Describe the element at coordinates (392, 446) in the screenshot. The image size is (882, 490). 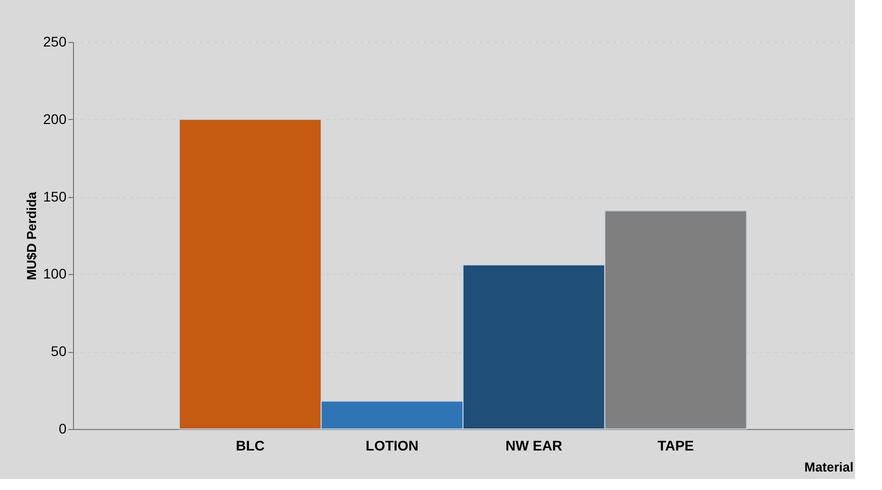
I see `x-tick-label: LOTION` at that location.